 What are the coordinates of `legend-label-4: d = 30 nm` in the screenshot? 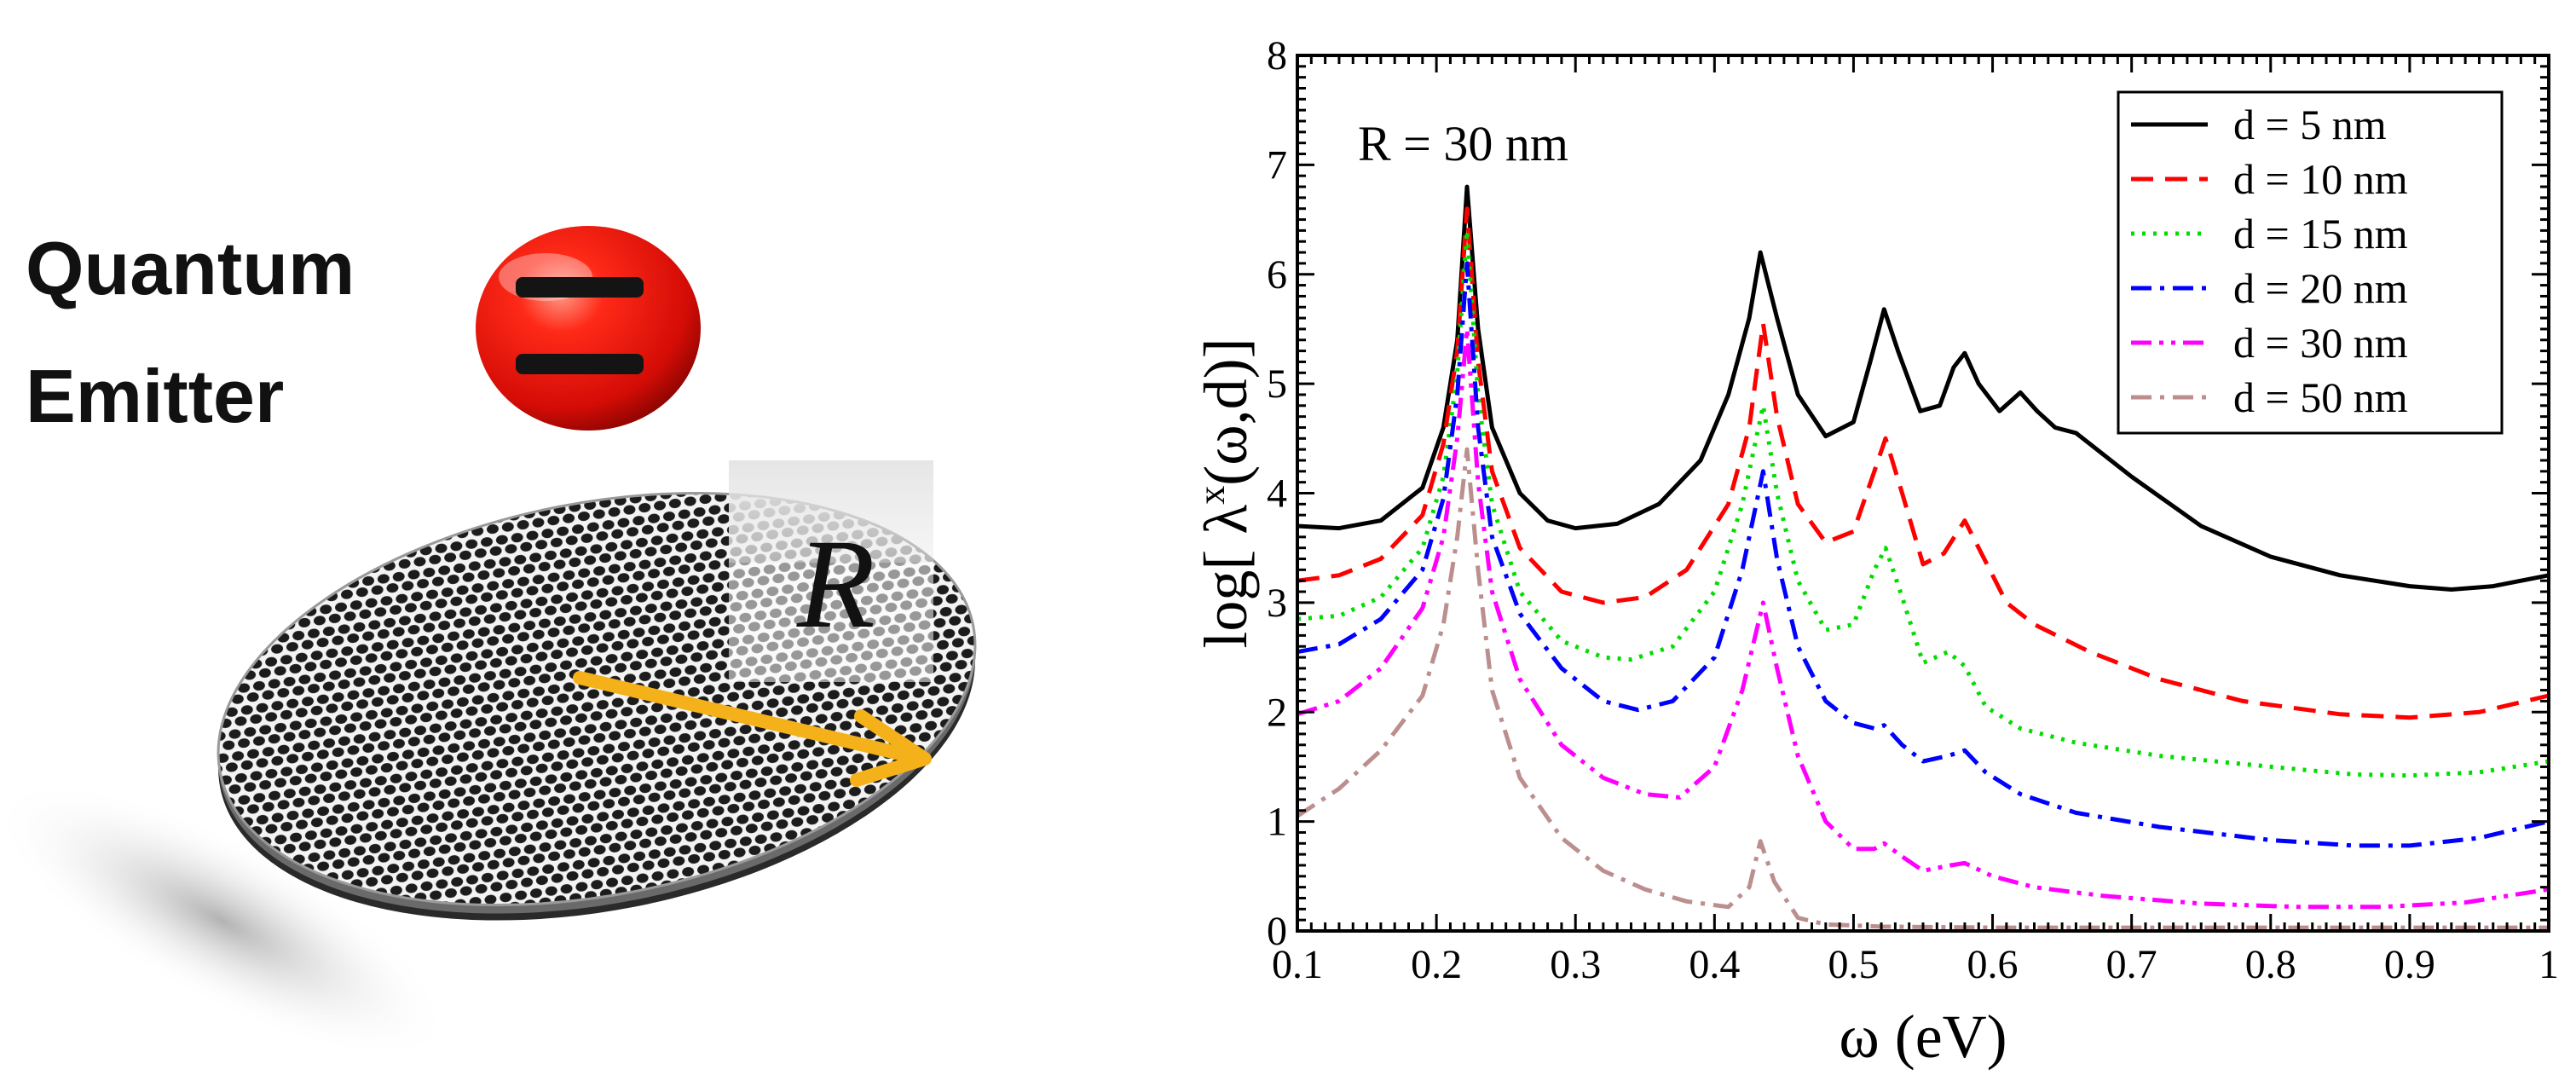 It's located at (2320, 343).